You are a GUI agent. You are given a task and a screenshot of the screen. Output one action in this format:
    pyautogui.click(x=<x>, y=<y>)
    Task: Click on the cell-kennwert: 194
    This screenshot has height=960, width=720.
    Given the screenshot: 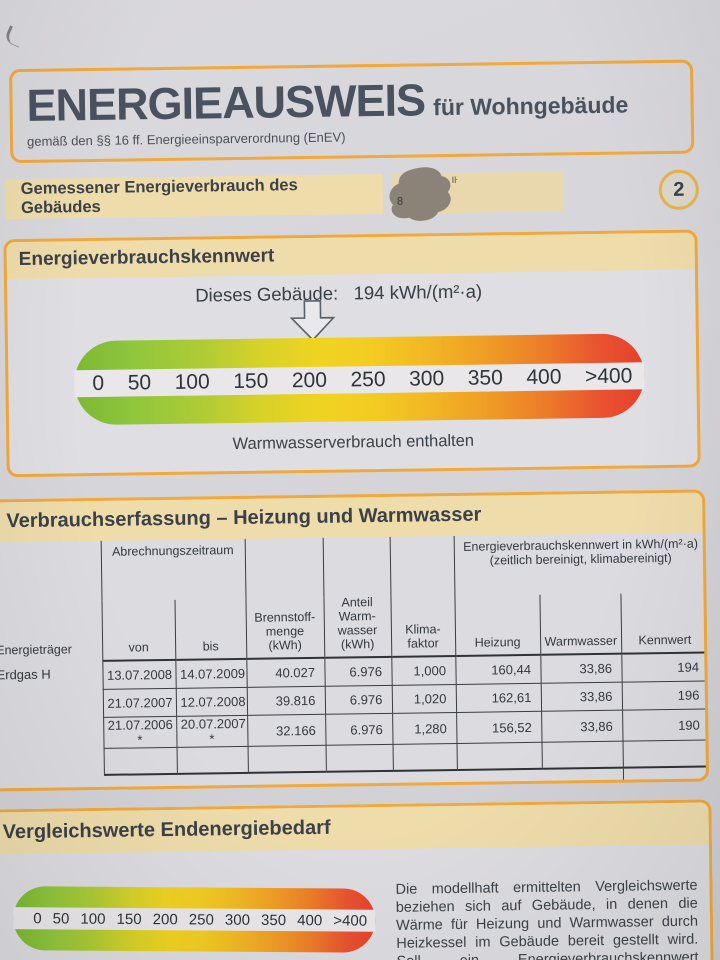 What is the action you would take?
    pyautogui.click(x=665, y=667)
    